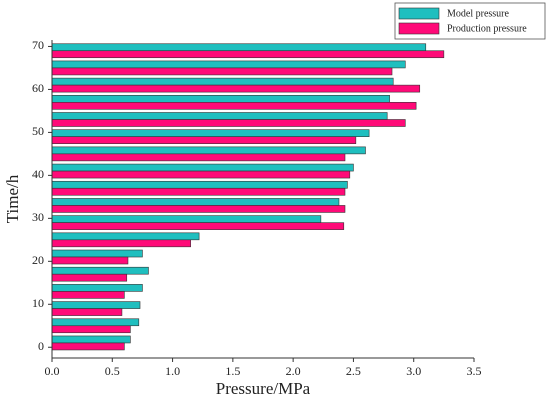  What do you see at coordinates (38, 217) in the screenshot?
I see `y-tick-label: 30` at bounding box center [38, 217].